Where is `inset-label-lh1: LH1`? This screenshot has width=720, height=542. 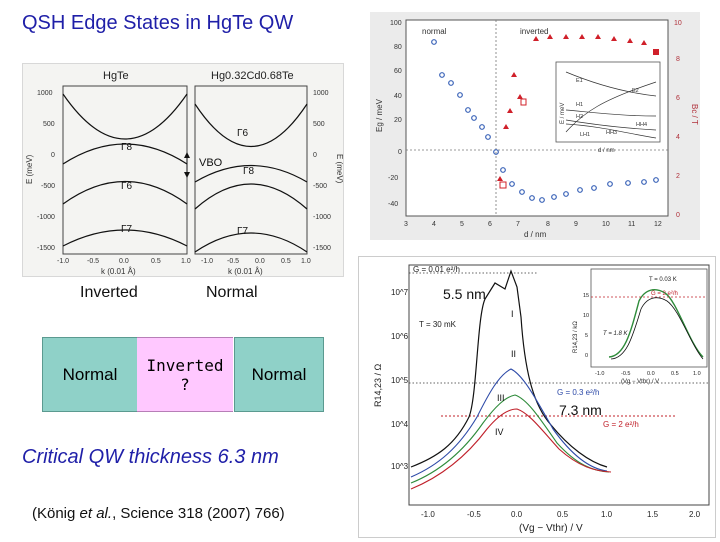 inset-label-lh1: LH1 is located at coordinates (585, 135).